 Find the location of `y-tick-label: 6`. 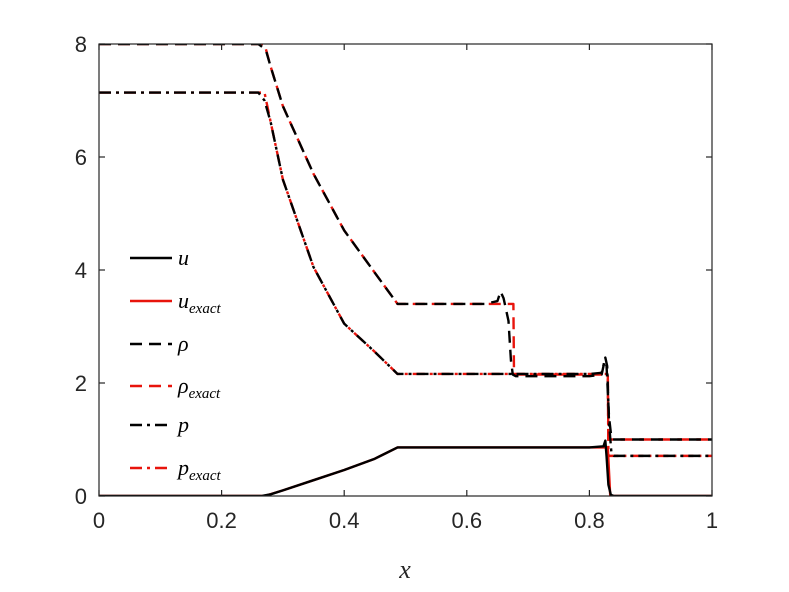

y-tick-label: 6 is located at coordinates (81, 157).